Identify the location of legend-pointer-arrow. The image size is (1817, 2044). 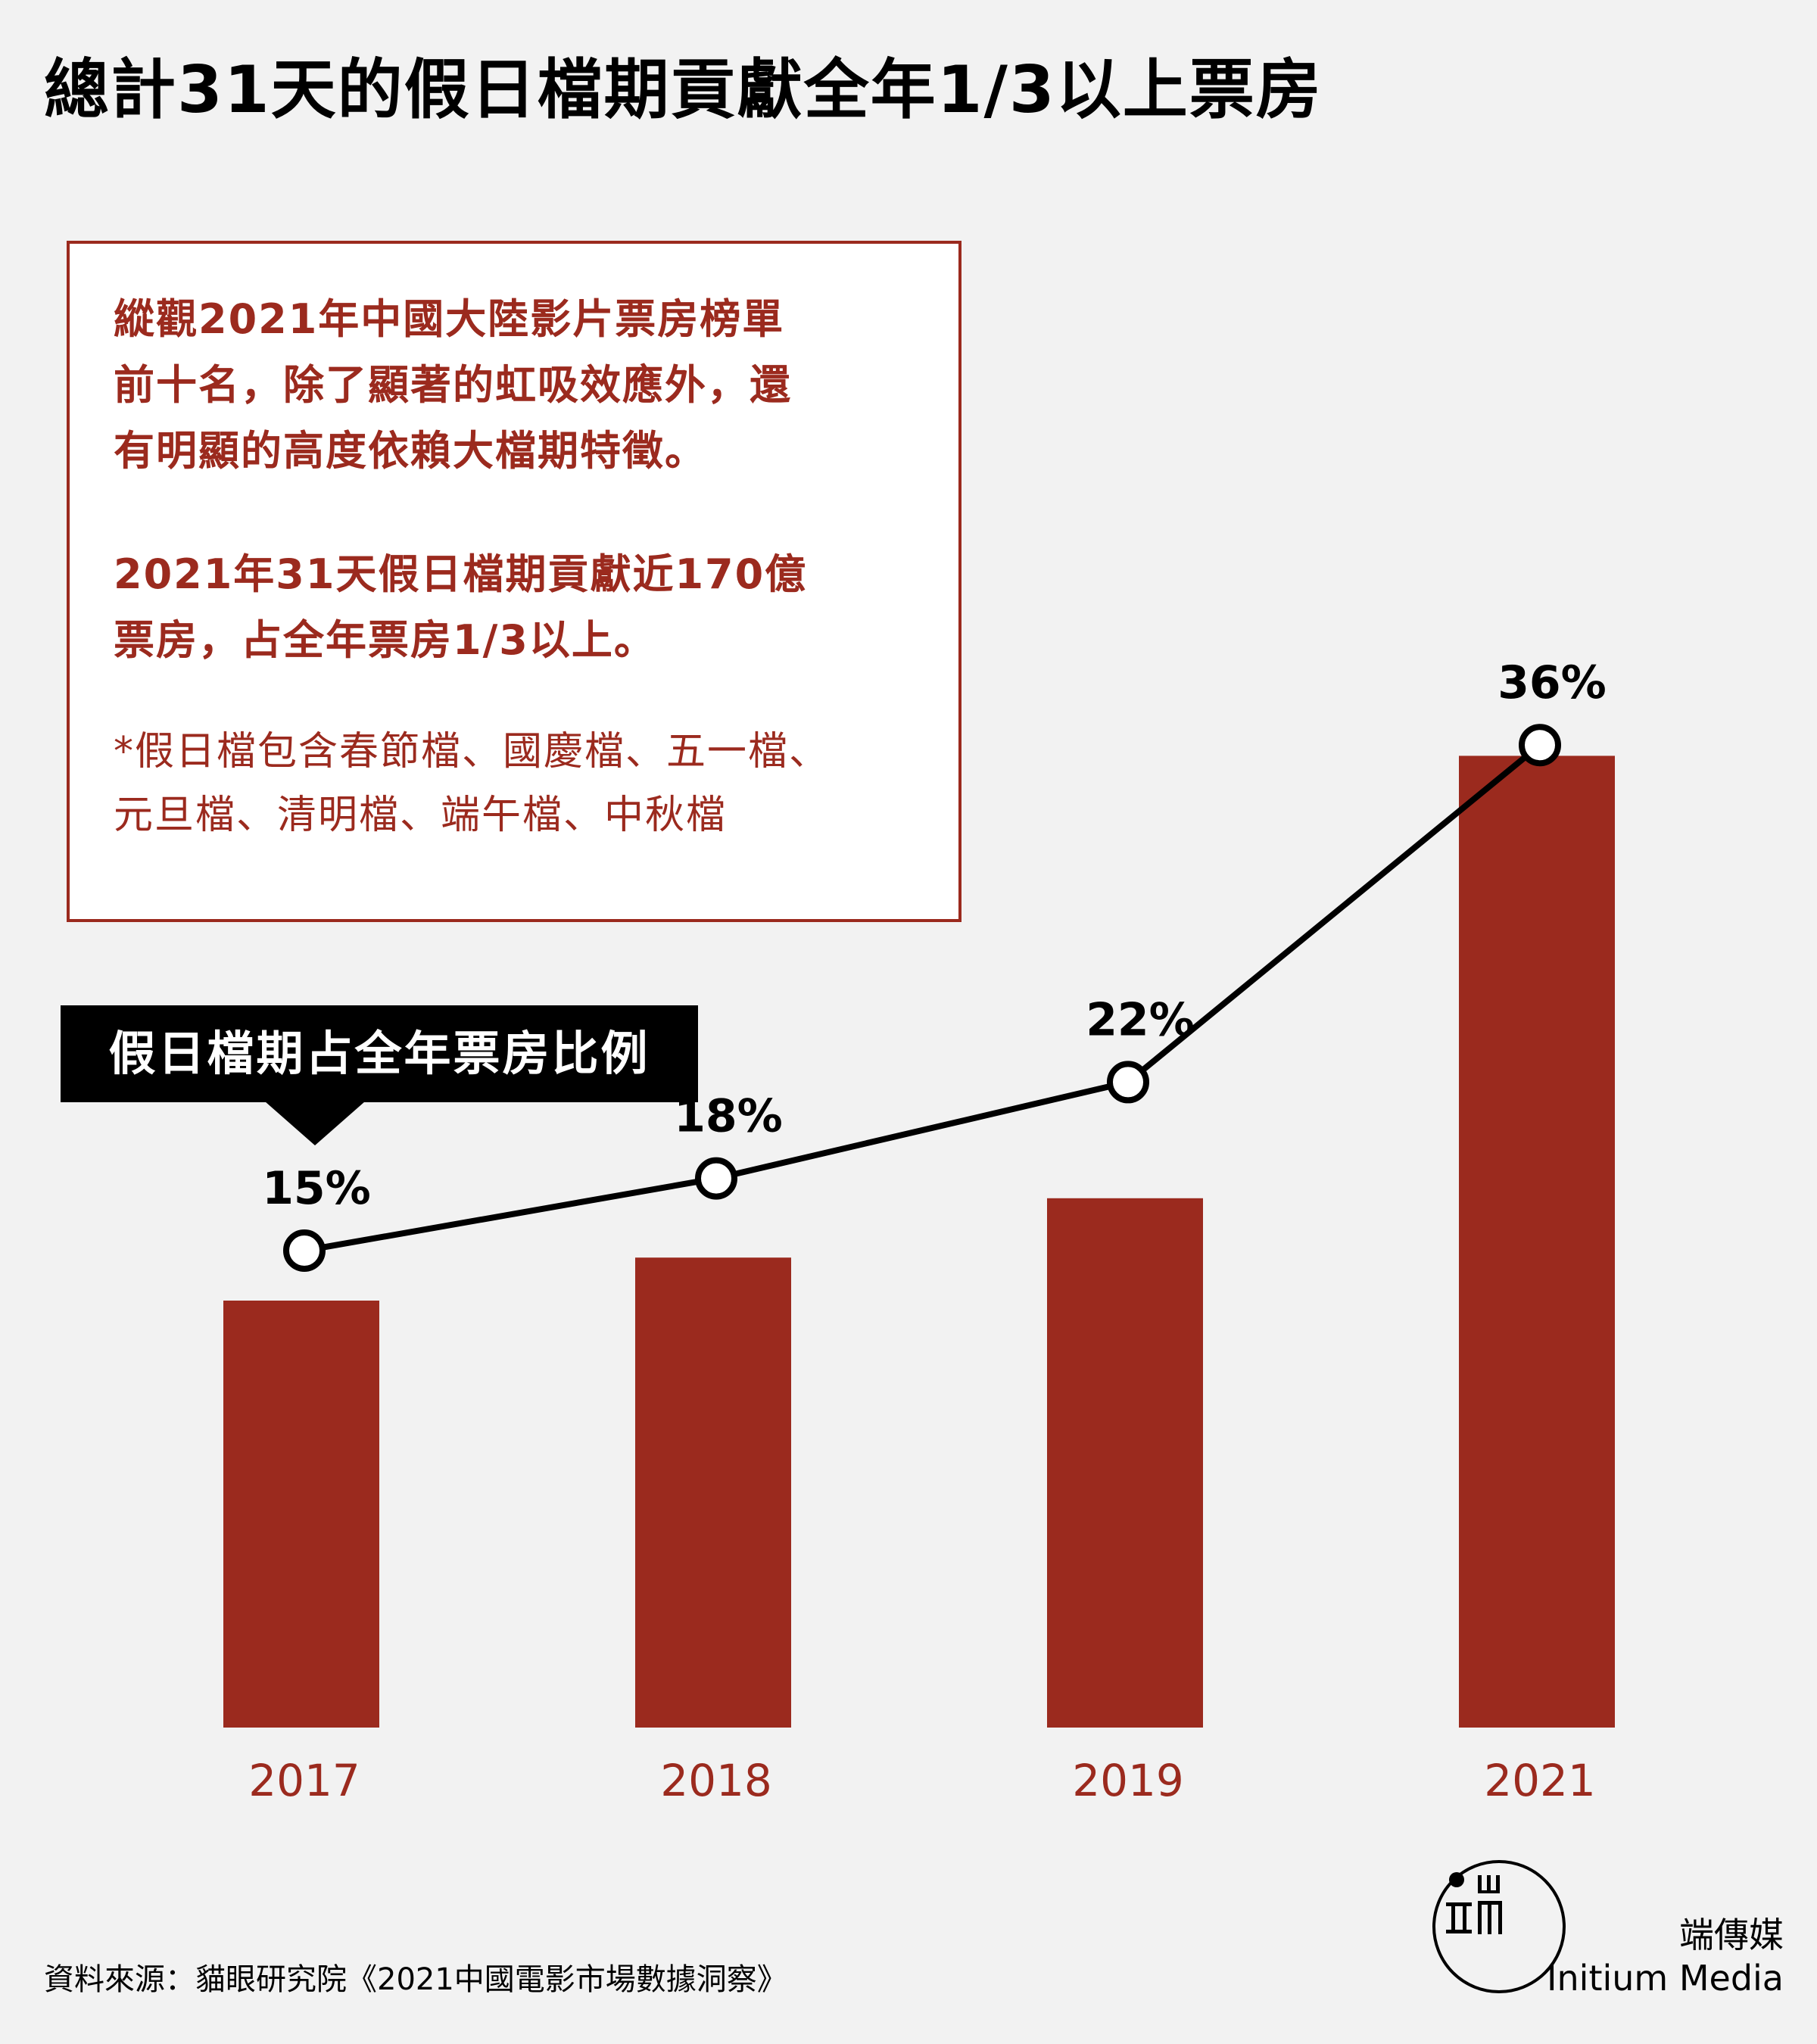
(315, 1123).